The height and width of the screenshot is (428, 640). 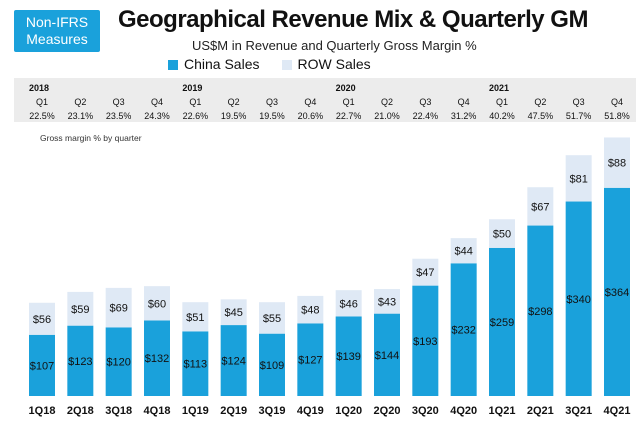 I want to click on label-china: $298, so click(x=540, y=312).